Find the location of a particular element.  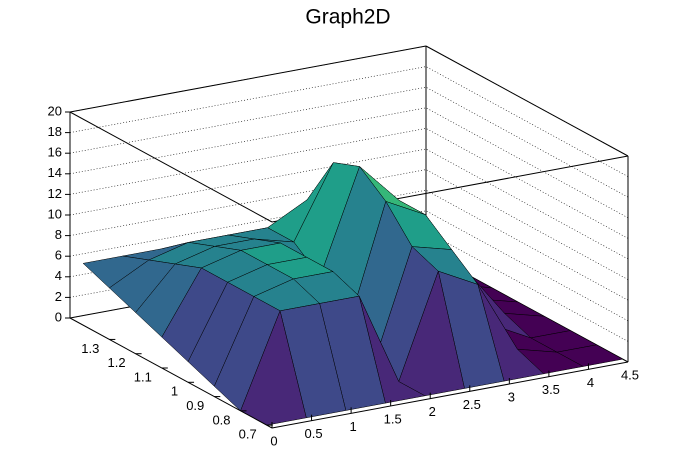

z-tick-label: 0 is located at coordinates (58, 316).